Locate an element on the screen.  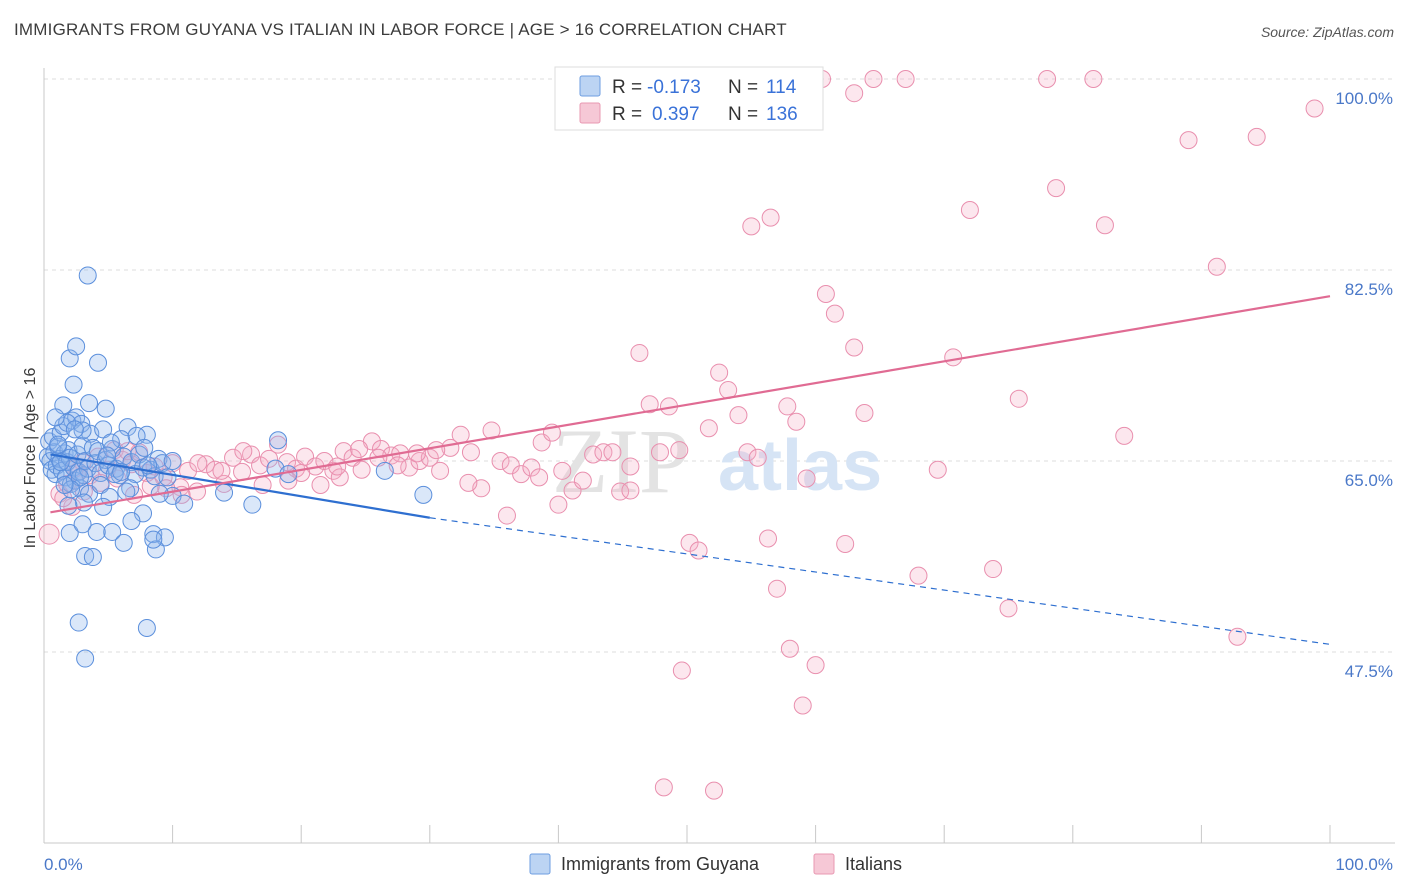
legend-swatch-guyana is located at coordinates (590, 86).